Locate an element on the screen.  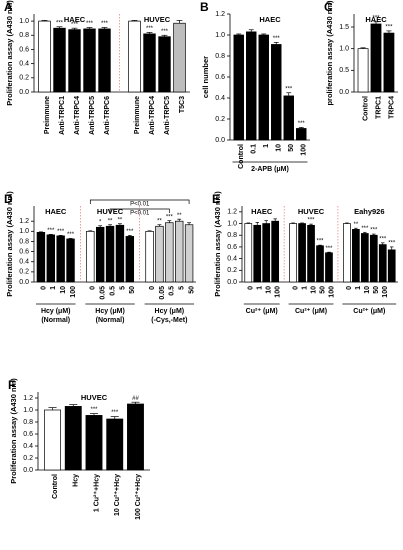
x-axis-sublabel: (-Cys,-Met) is located at coordinates (169, 320).